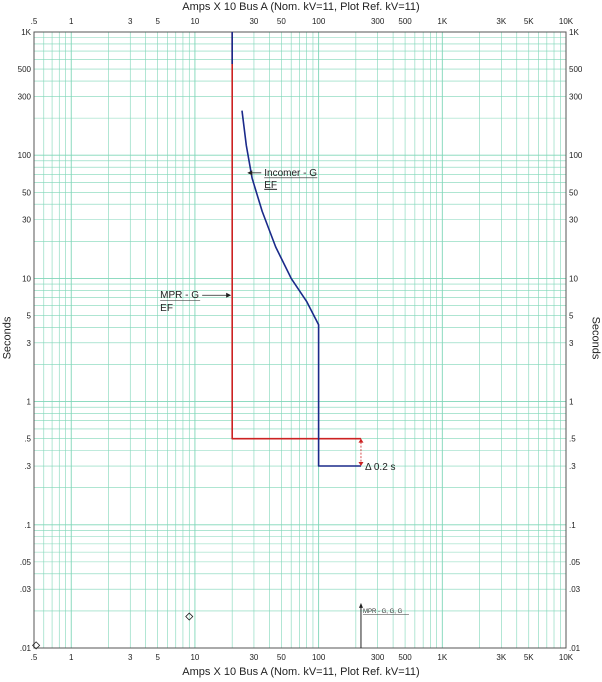 The height and width of the screenshot is (682, 602). Describe the element at coordinates (26, 220) in the screenshot. I see `y-tick-label-left: 30` at that location.